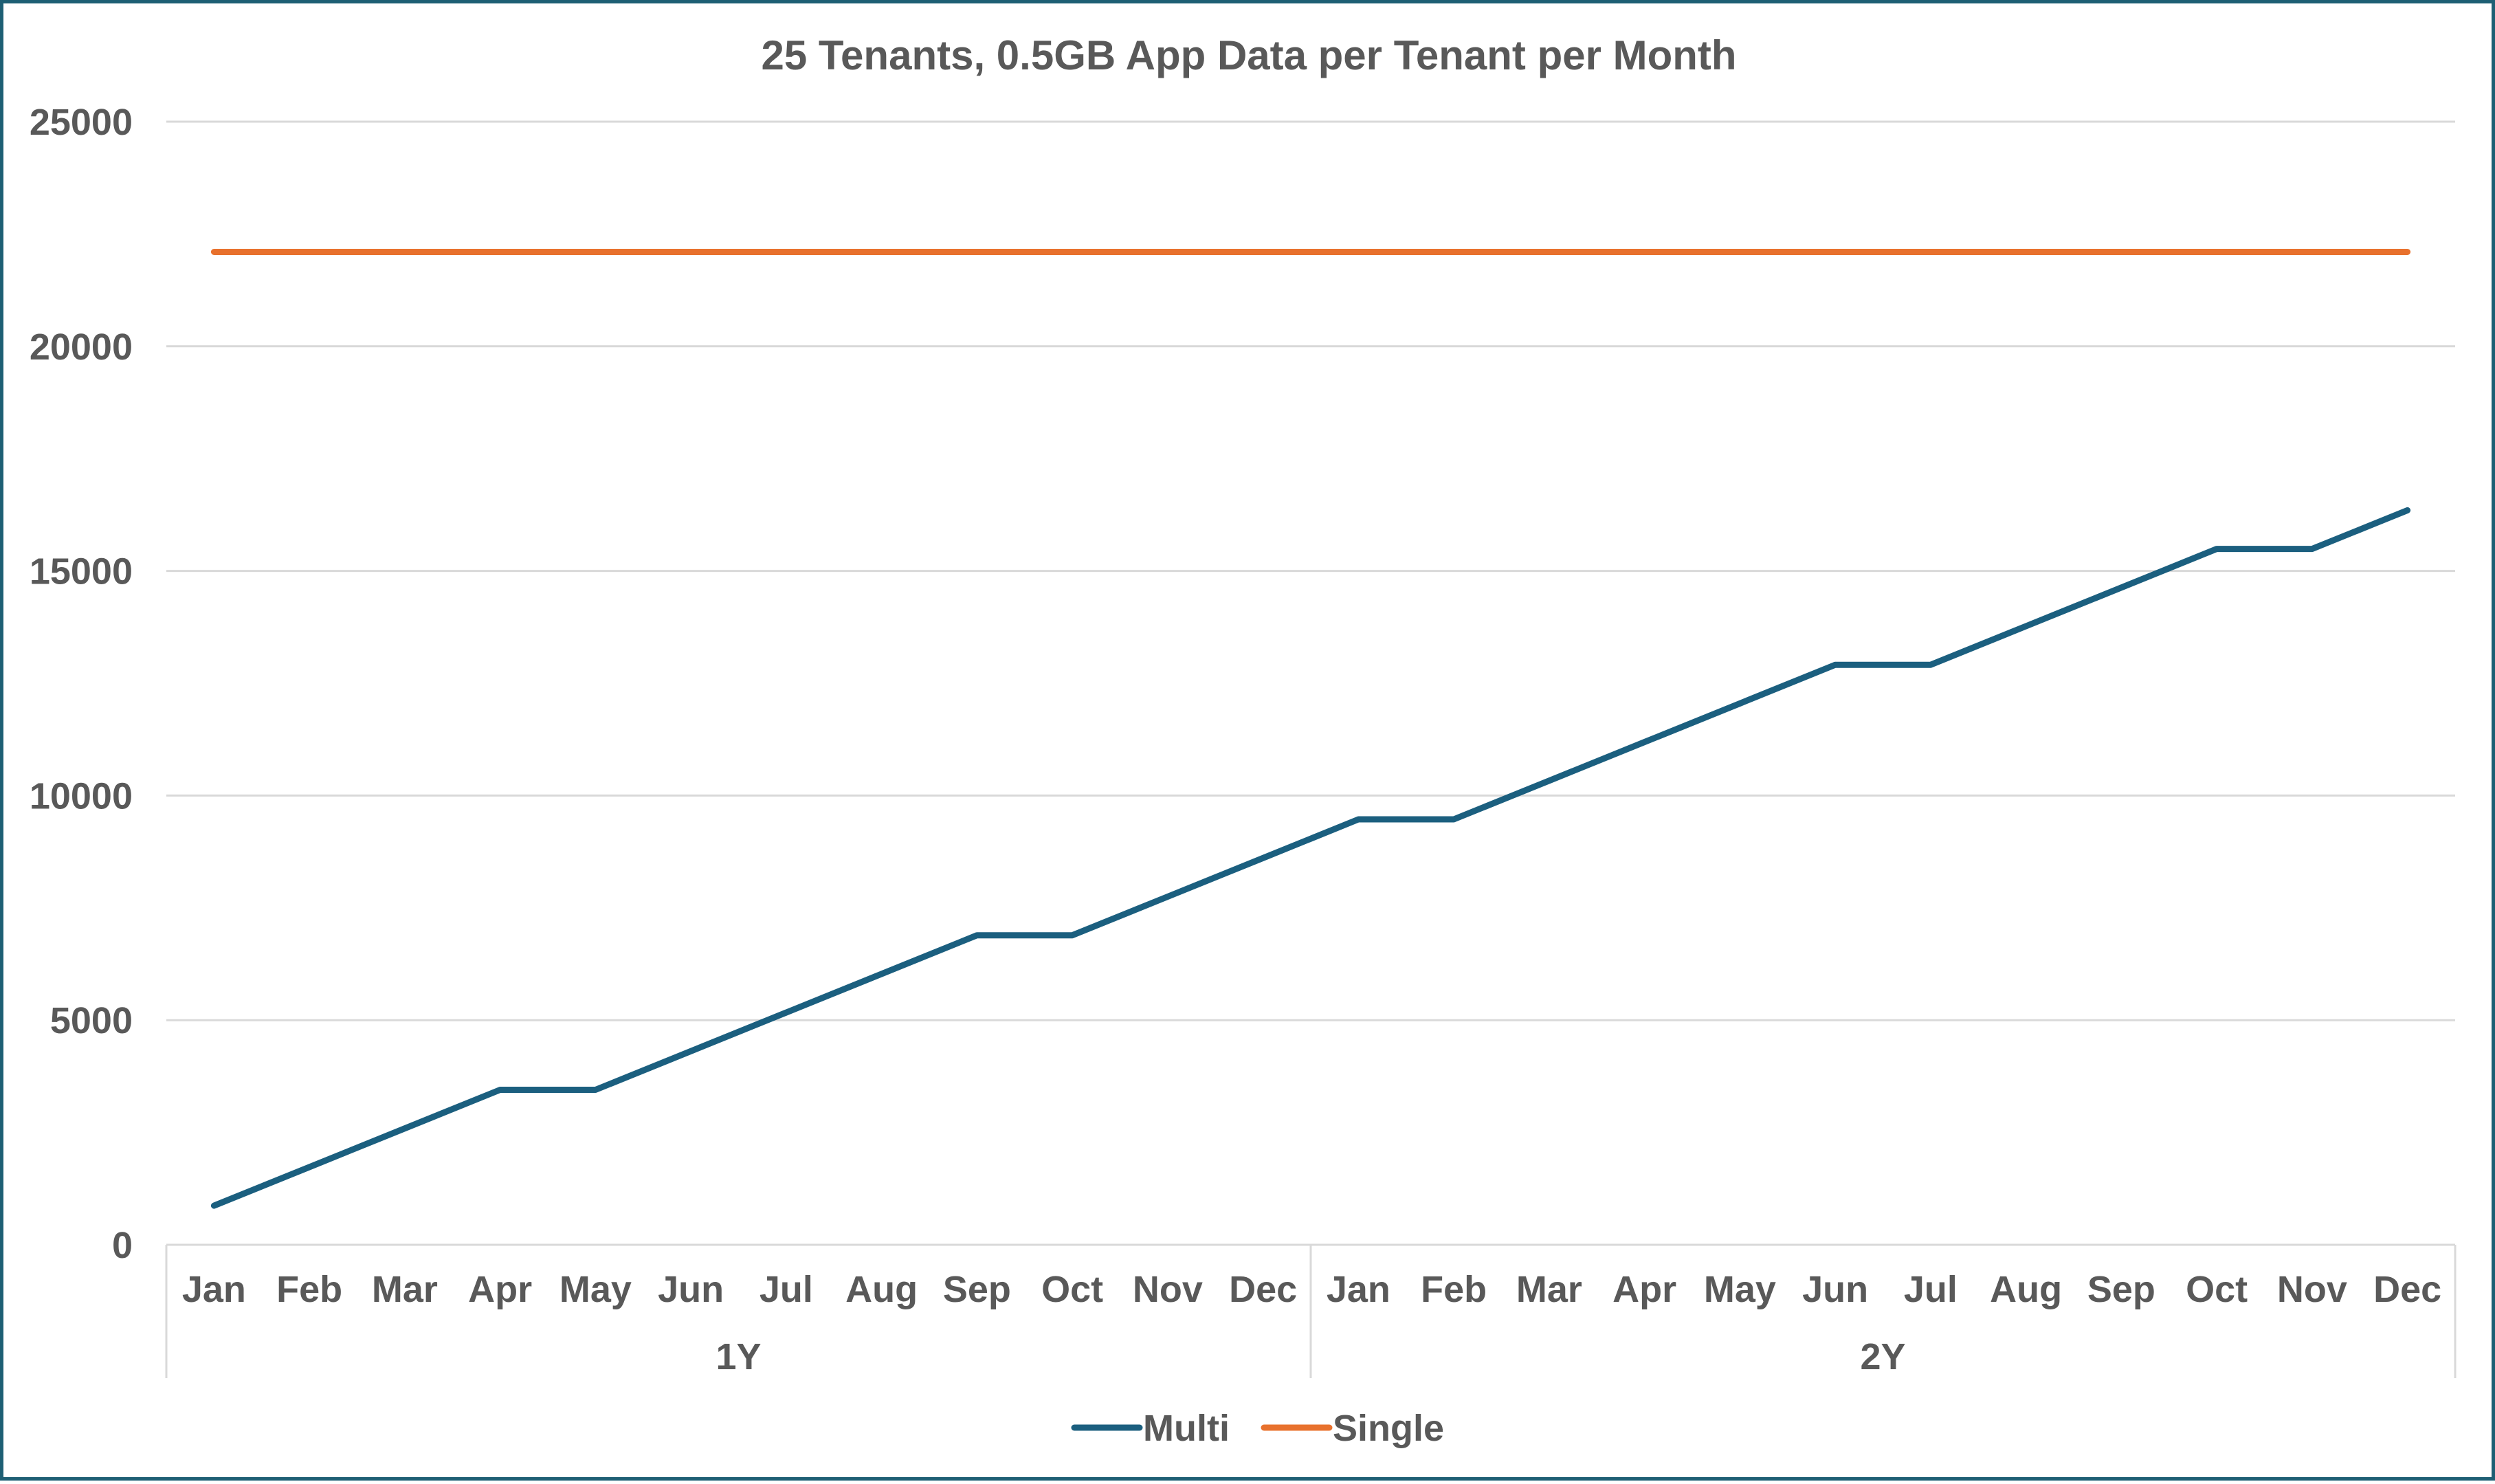  I want to click on x-group-label: 1Y, so click(738, 1357).